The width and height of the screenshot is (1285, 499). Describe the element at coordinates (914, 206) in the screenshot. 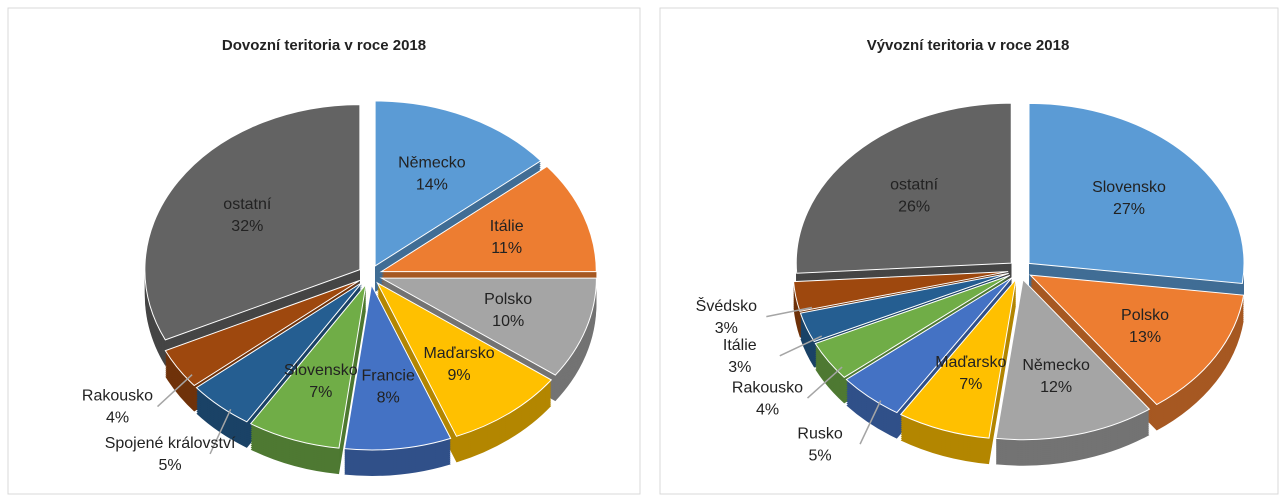

I see `slice-value-label: 26%` at that location.